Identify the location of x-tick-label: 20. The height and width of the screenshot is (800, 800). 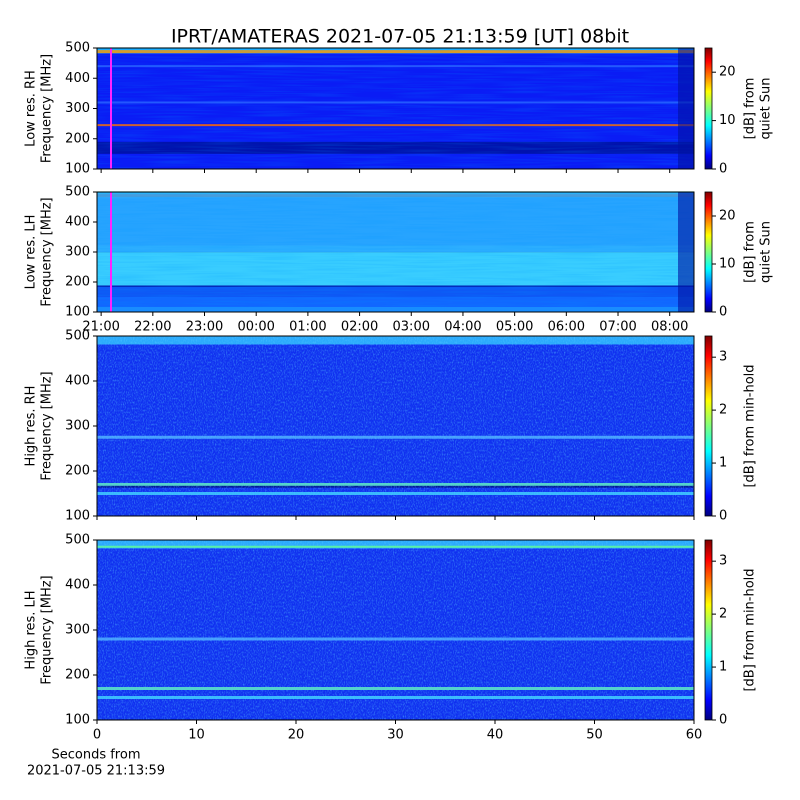
(296, 735).